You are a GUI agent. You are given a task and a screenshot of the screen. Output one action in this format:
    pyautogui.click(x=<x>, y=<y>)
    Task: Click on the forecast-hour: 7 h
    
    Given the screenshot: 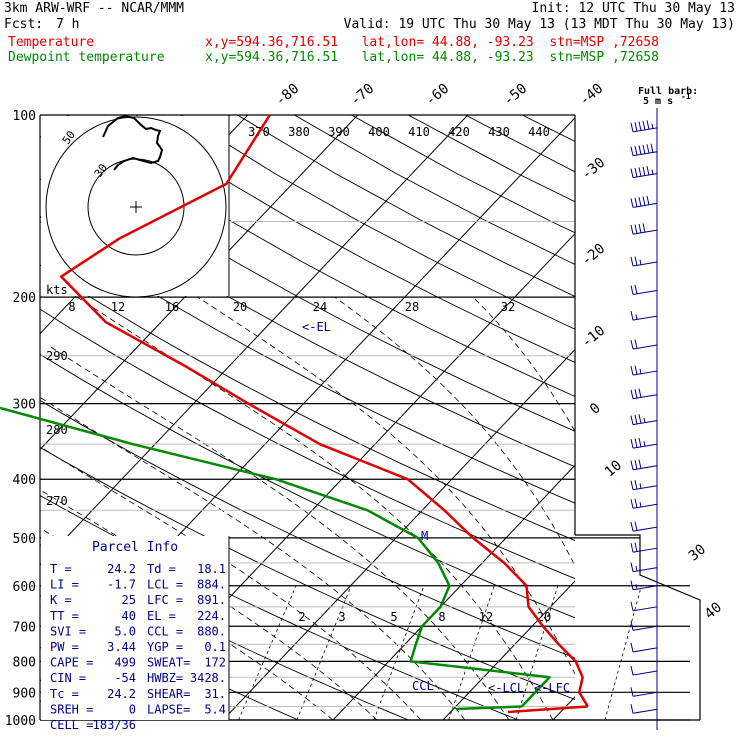 What is the action you would take?
    pyautogui.click(x=68, y=24)
    